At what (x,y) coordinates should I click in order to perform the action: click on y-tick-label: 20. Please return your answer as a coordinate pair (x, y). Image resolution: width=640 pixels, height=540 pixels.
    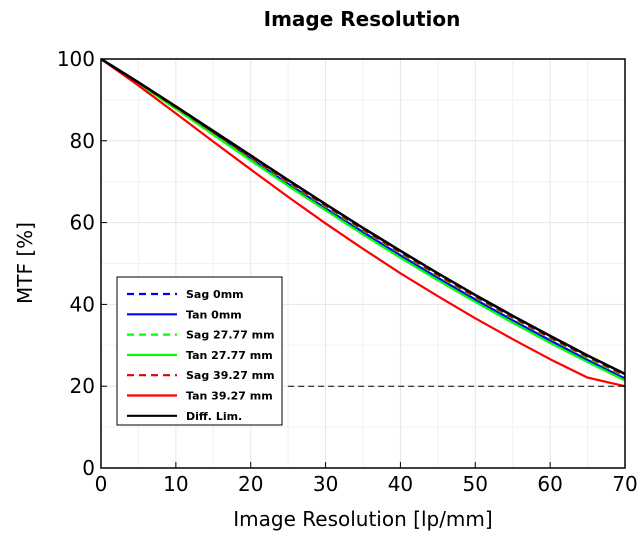
    Looking at the image, I should click on (82, 386).